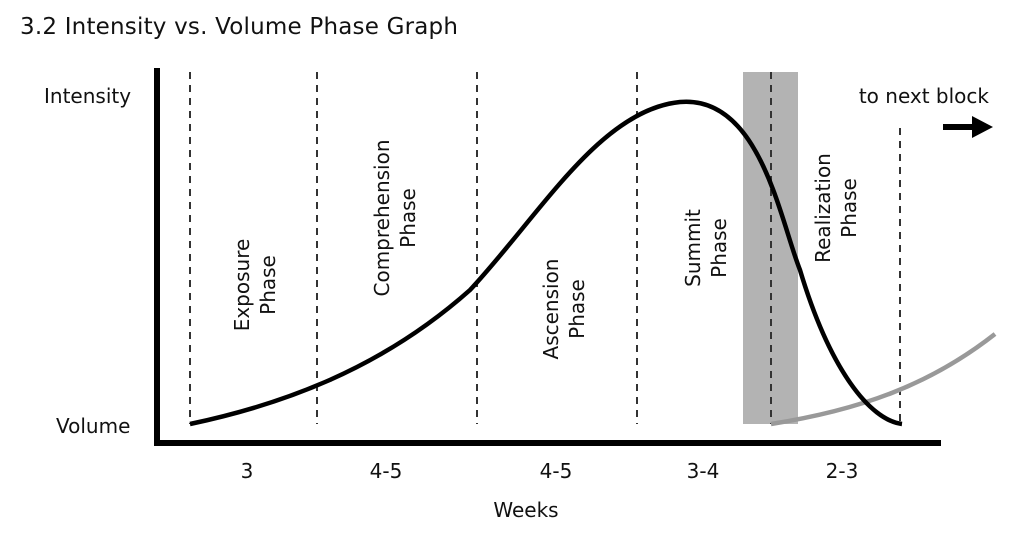  I want to click on y-label-volume: Volume, so click(93, 426).